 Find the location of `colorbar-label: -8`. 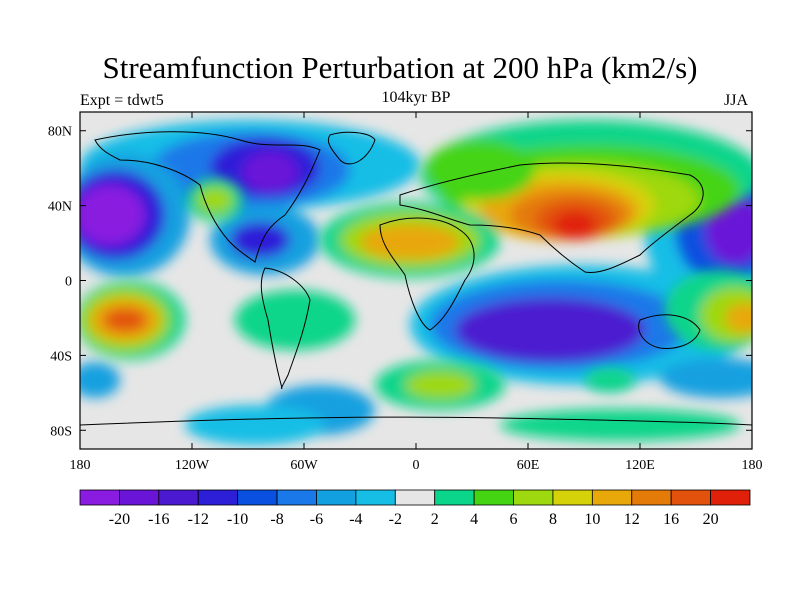

colorbar-label: -8 is located at coordinates (276, 519).